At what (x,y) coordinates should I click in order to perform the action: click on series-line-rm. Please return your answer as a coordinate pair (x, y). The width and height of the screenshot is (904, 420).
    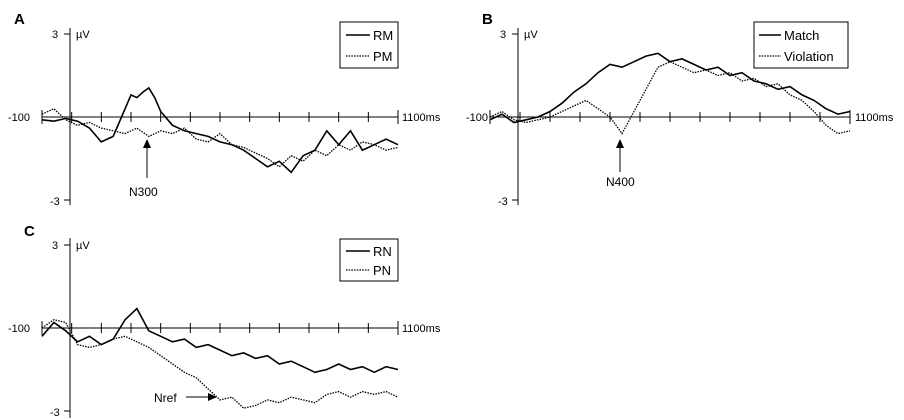
    Looking at the image, I should click on (220, 130).